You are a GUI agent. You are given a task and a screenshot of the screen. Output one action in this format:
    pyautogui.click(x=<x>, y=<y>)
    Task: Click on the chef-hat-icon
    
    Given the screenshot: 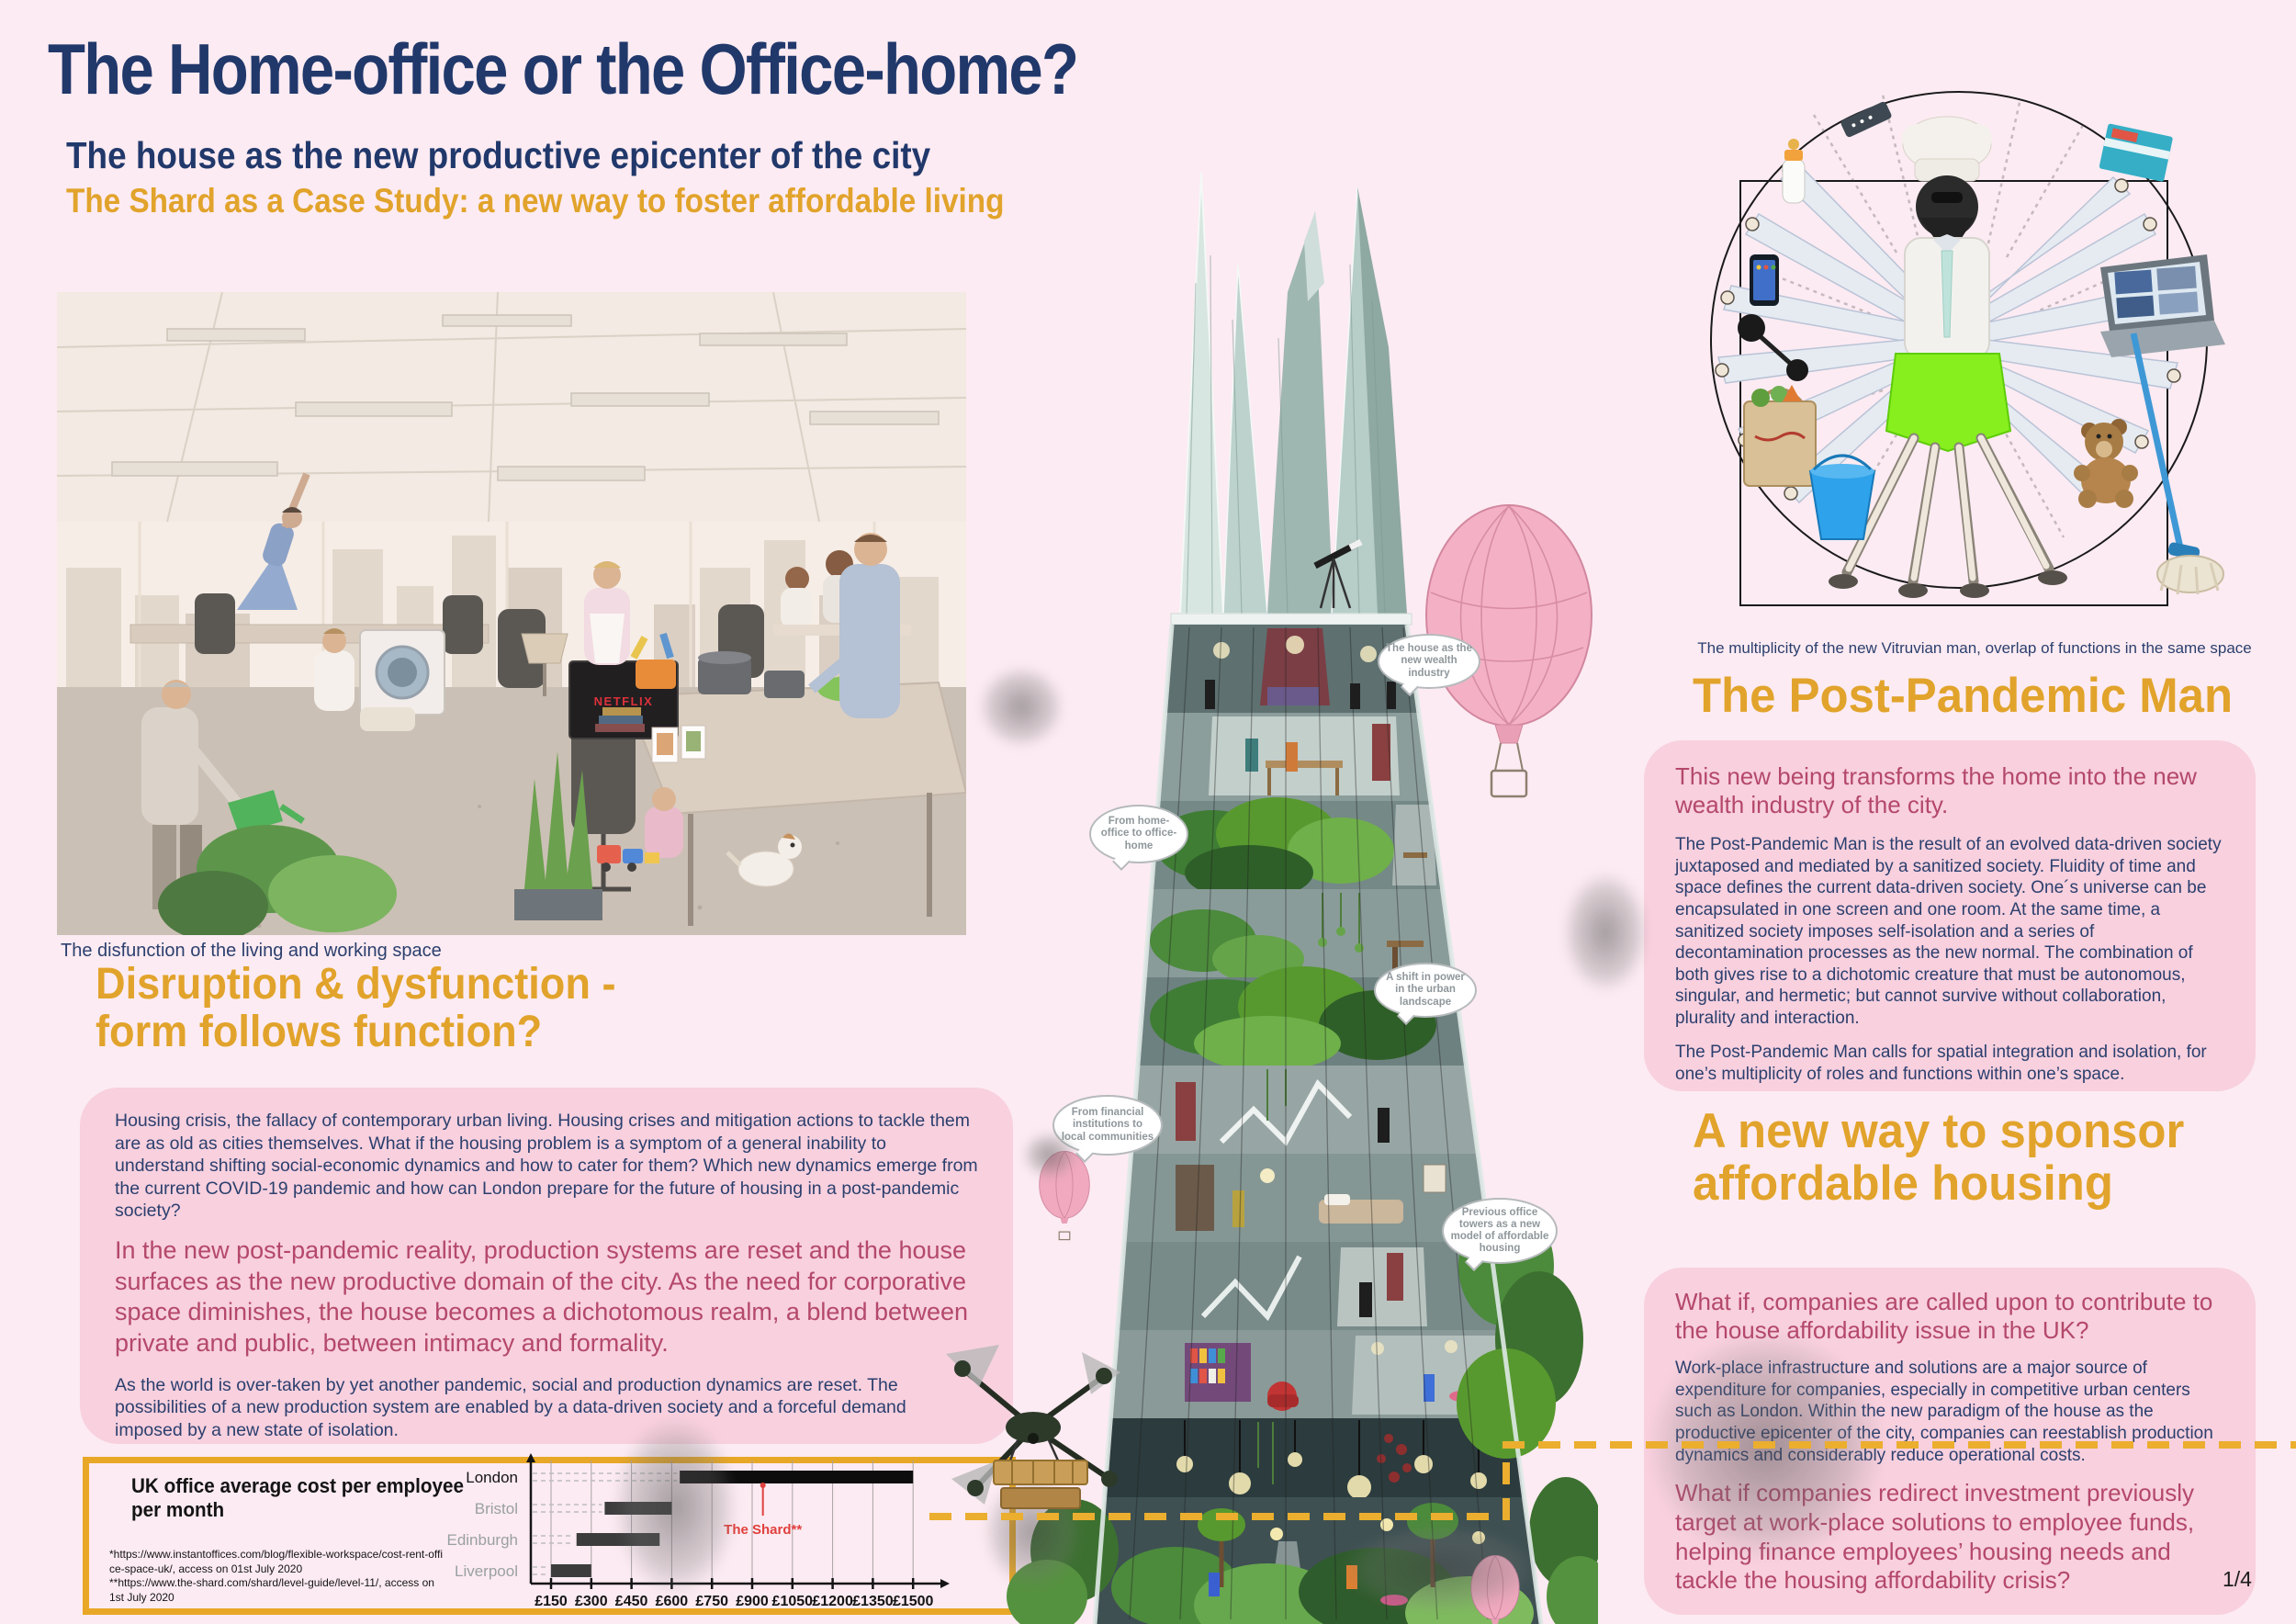 What is the action you would take?
    pyautogui.click(x=1947, y=149)
    